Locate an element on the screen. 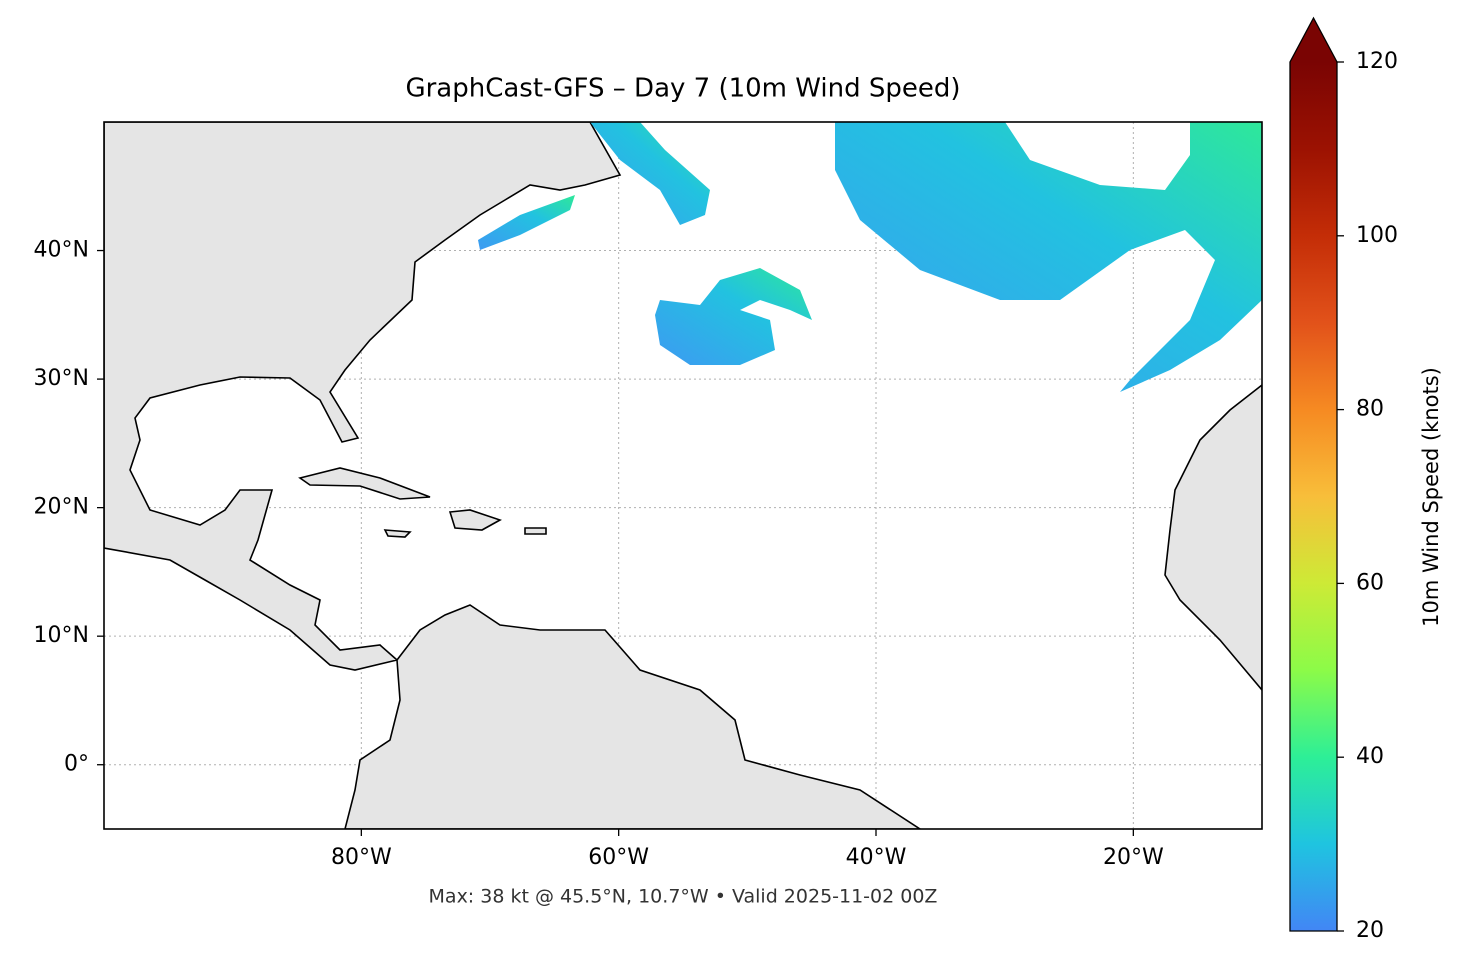  puerto-rico is located at coordinates (535, 531).